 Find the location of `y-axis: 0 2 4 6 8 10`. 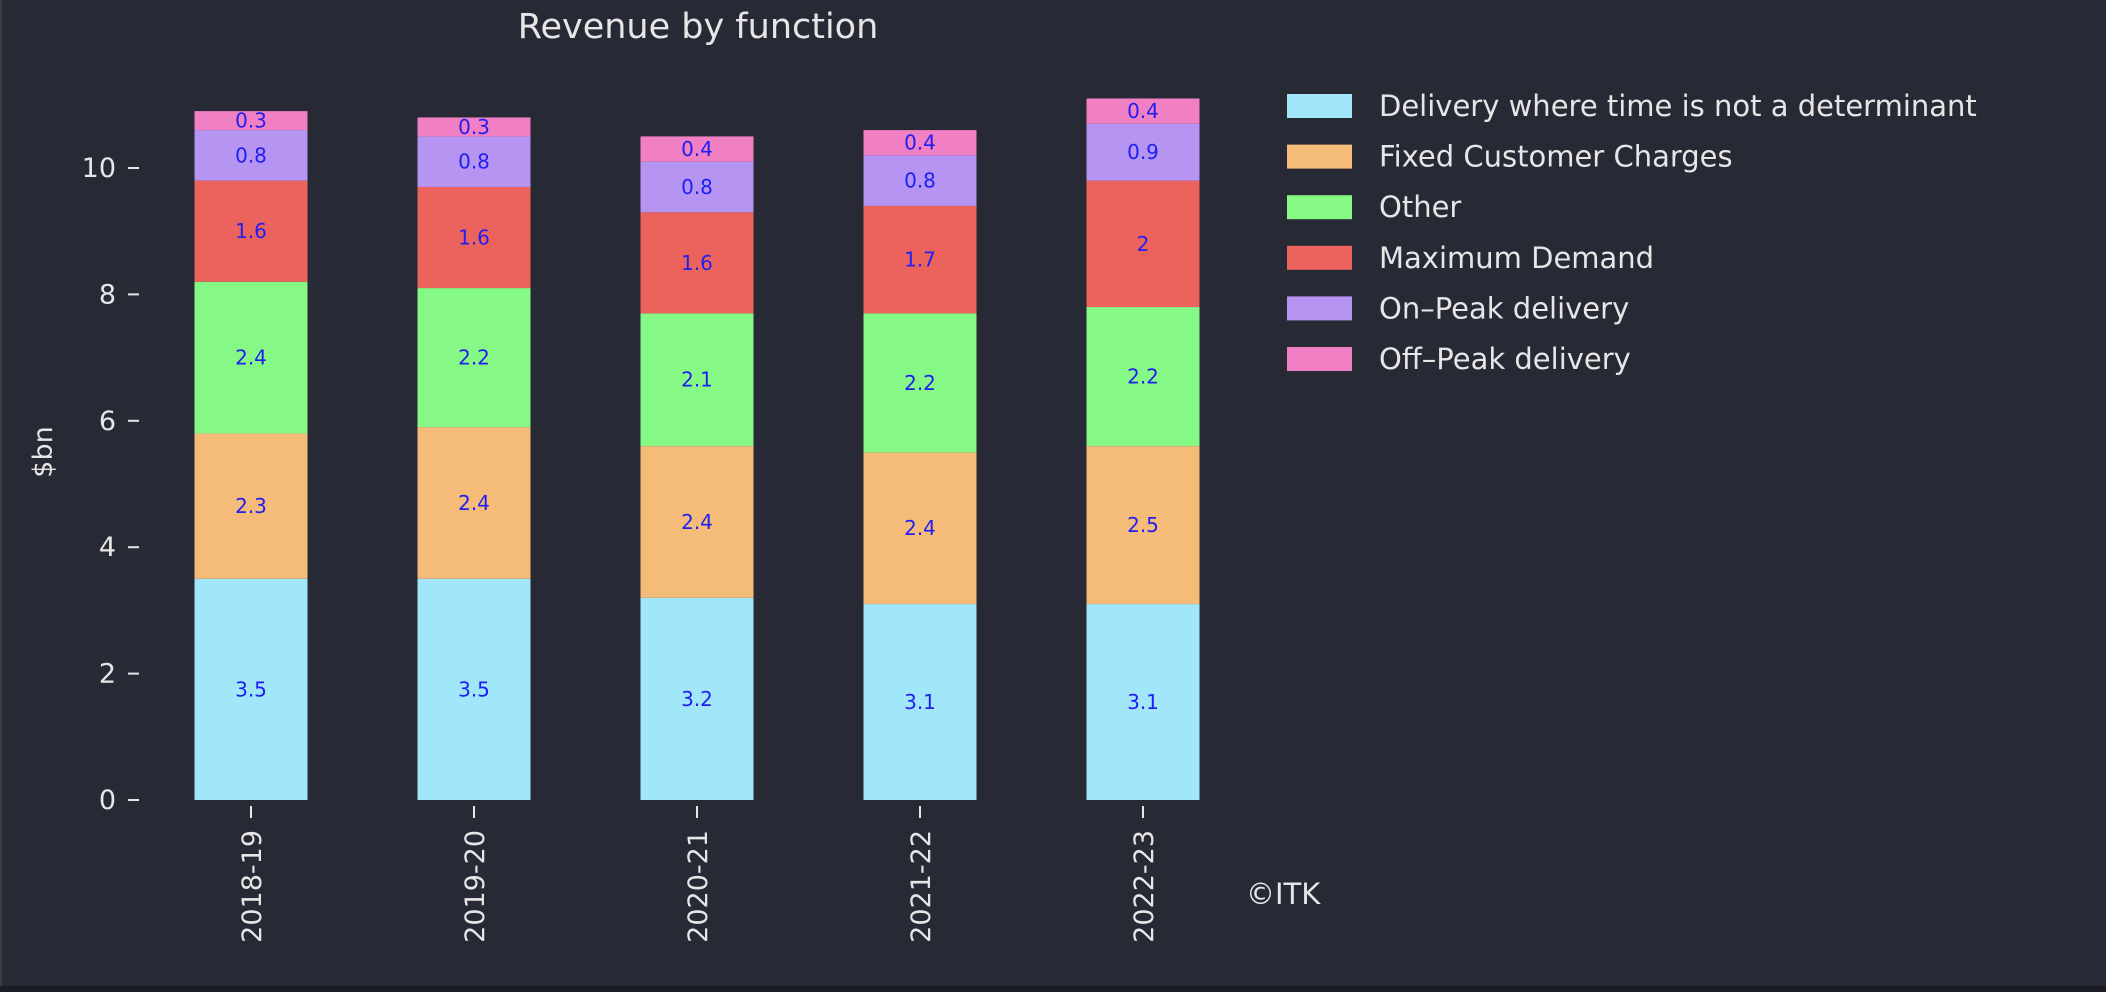

y-axis: 0 2 4 6 8 10 is located at coordinates (110, 484).